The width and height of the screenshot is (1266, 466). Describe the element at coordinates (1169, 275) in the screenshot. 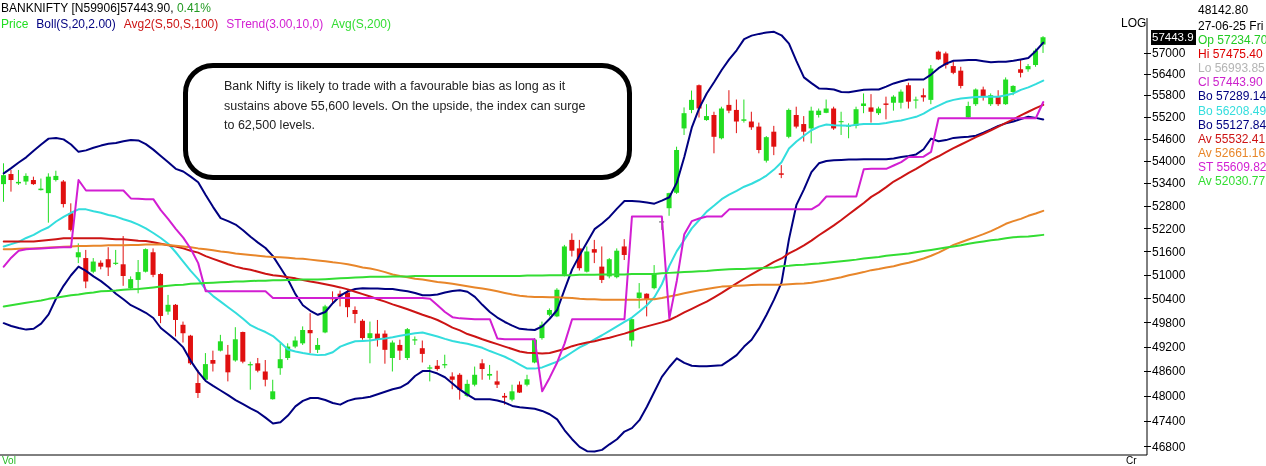

I see `y-tick-label: 51000` at that location.